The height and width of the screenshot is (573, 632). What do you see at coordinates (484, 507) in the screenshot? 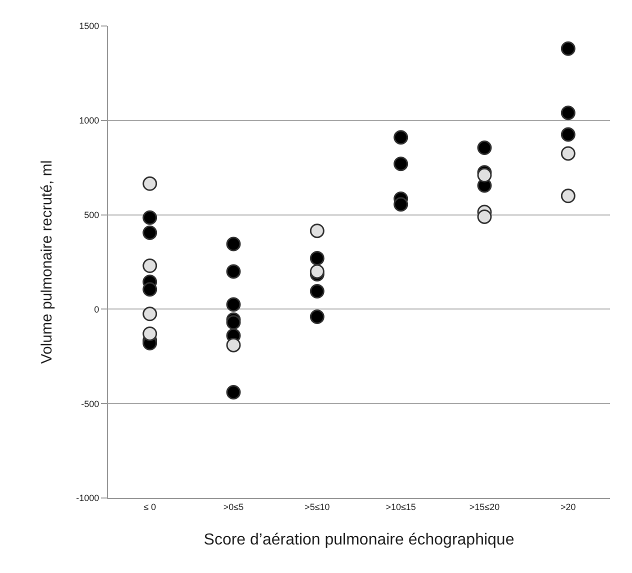
I see `x-tick-label: >15≤20` at bounding box center [484, 507].